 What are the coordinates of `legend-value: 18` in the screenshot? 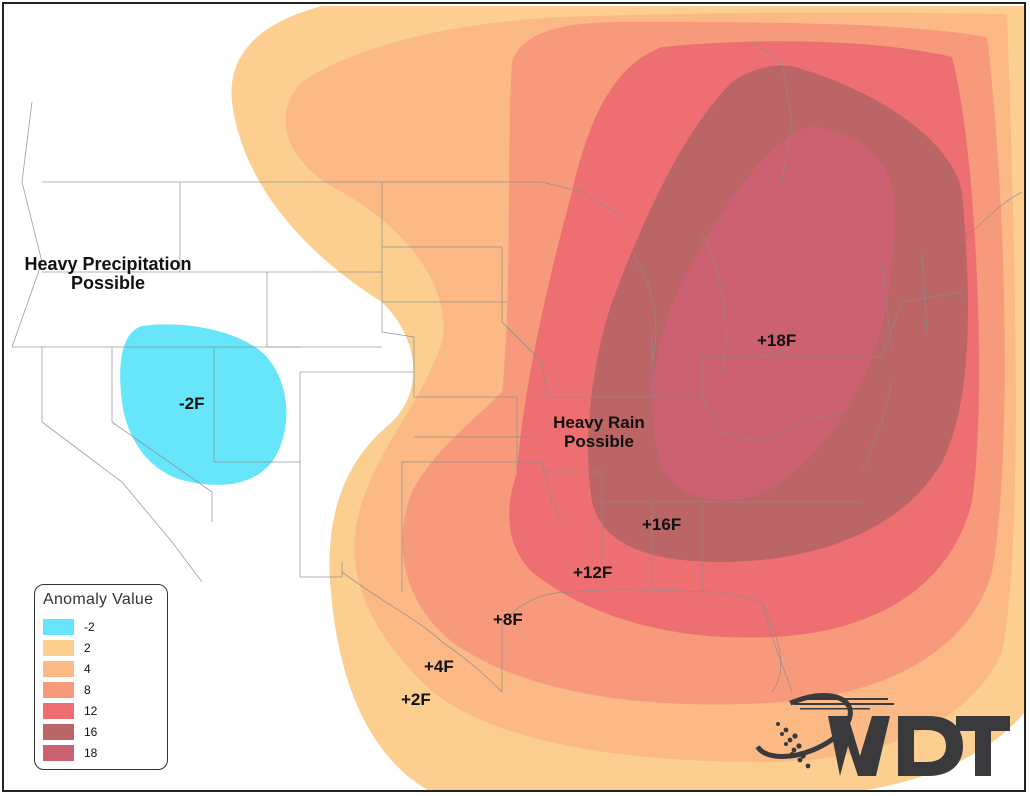 It's located at (91, 753).